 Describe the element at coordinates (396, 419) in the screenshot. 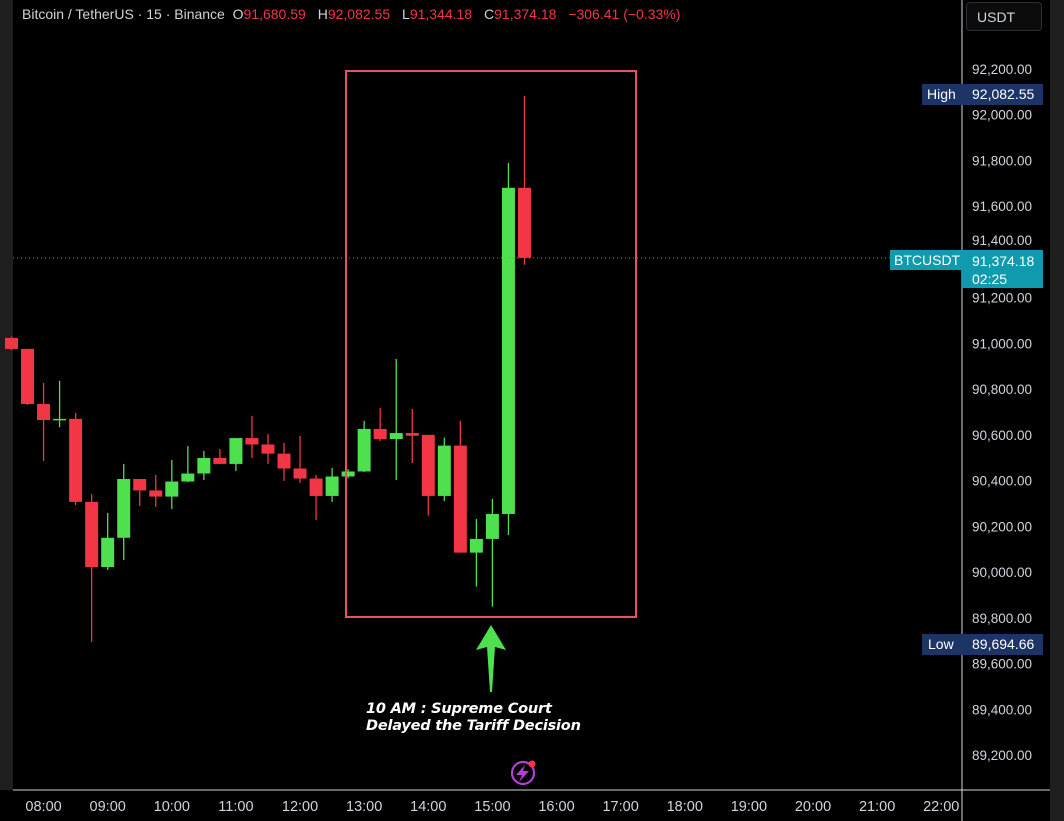

I see `candle-13:30` at that location.